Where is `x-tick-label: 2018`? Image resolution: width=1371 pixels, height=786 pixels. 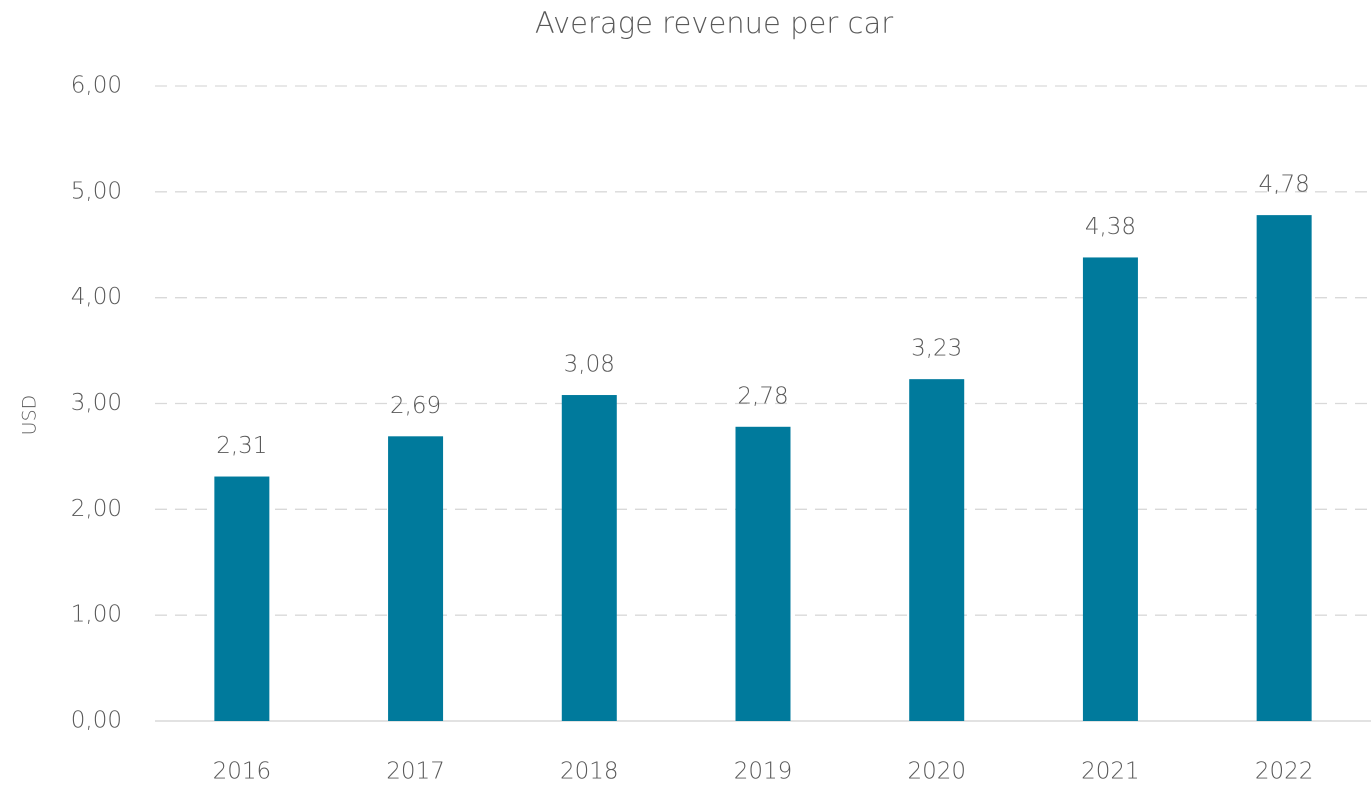 x-tick-label: 2018 is located at coordinates (589, 772).